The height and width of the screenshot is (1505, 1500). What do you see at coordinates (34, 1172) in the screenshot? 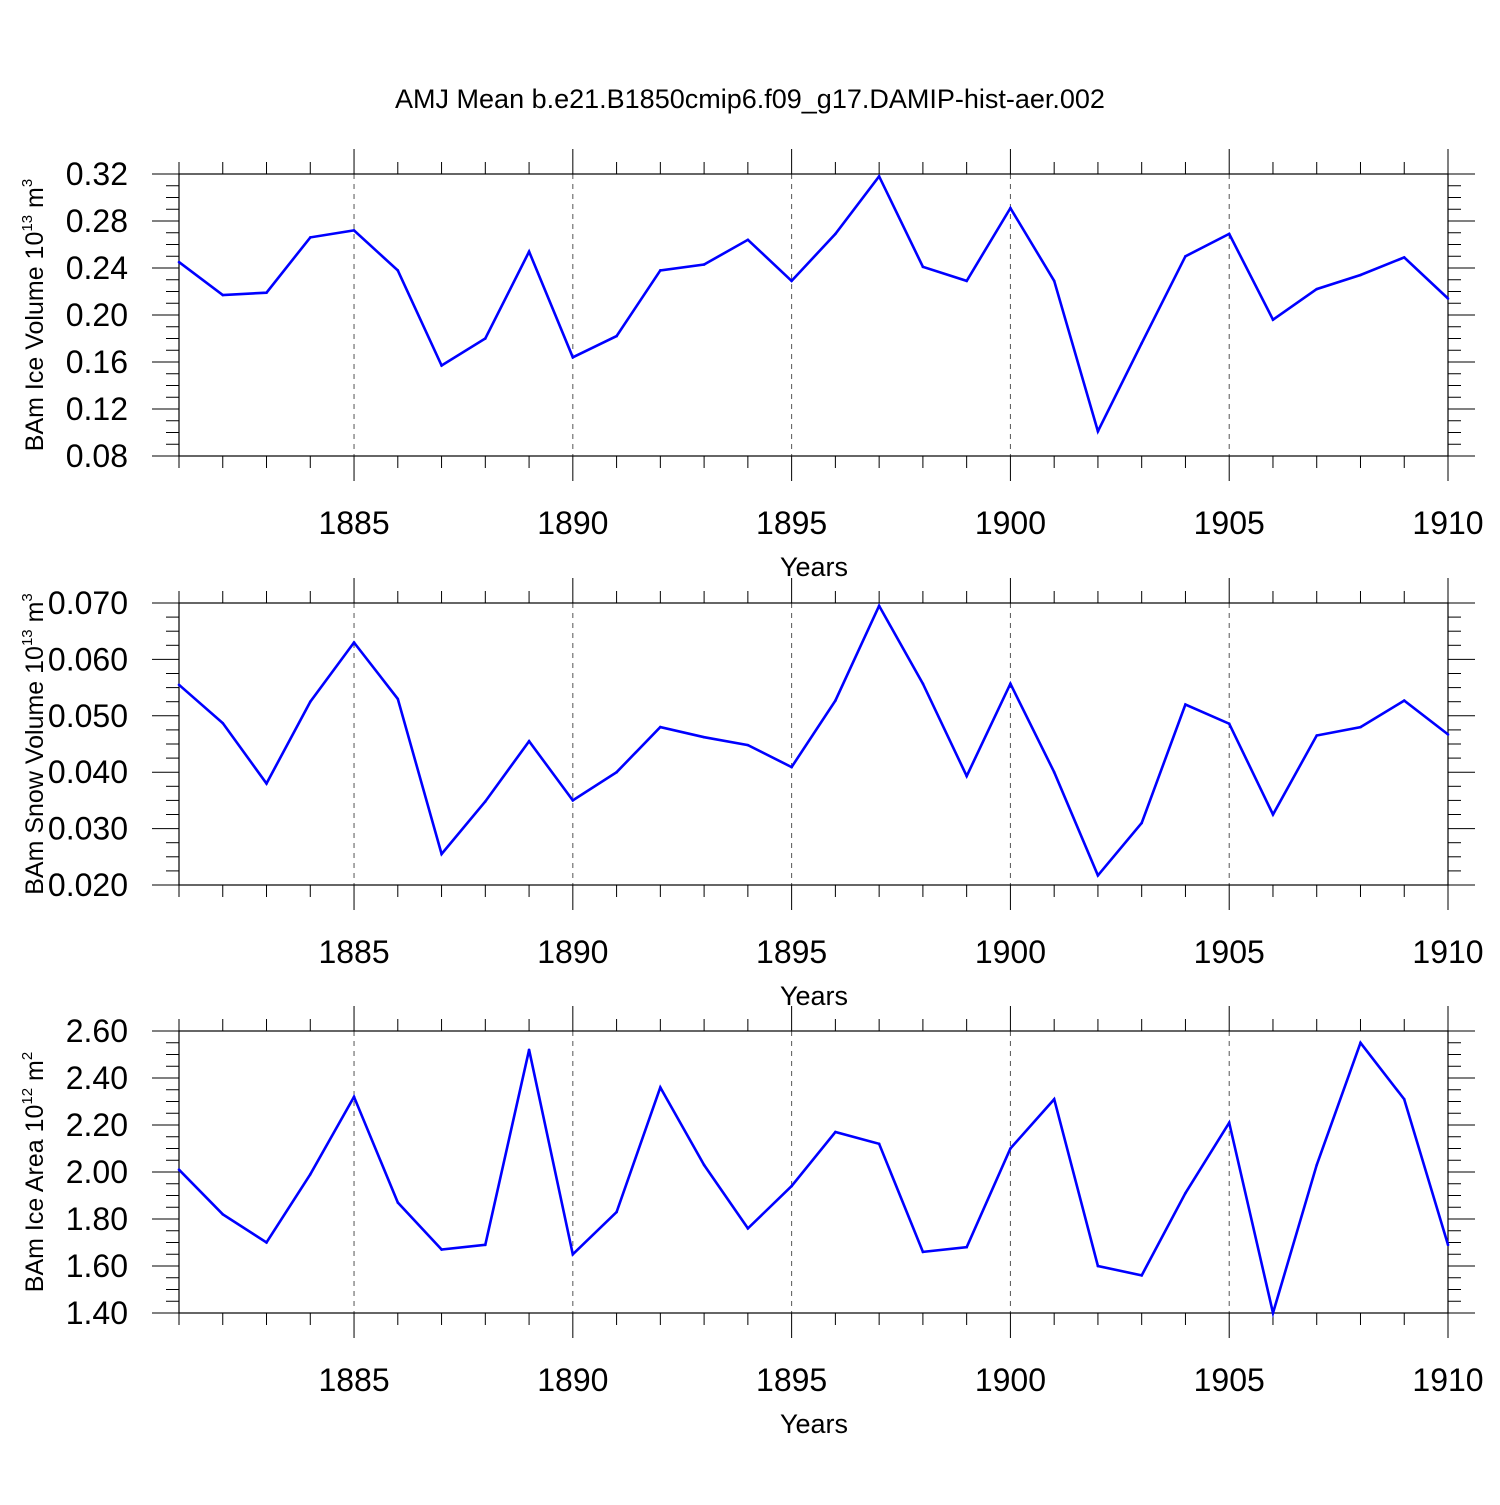
I see `y-axis-label: BAm Ice Area 1012 m2` at bounding box center [34, 1172].